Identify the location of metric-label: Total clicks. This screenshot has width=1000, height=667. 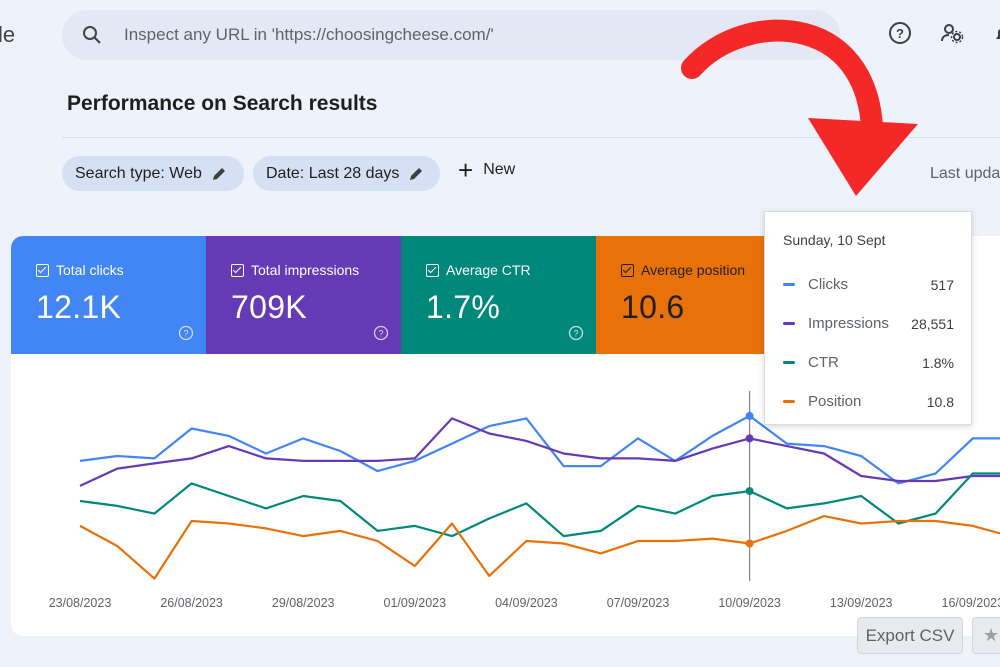
(90, 270).